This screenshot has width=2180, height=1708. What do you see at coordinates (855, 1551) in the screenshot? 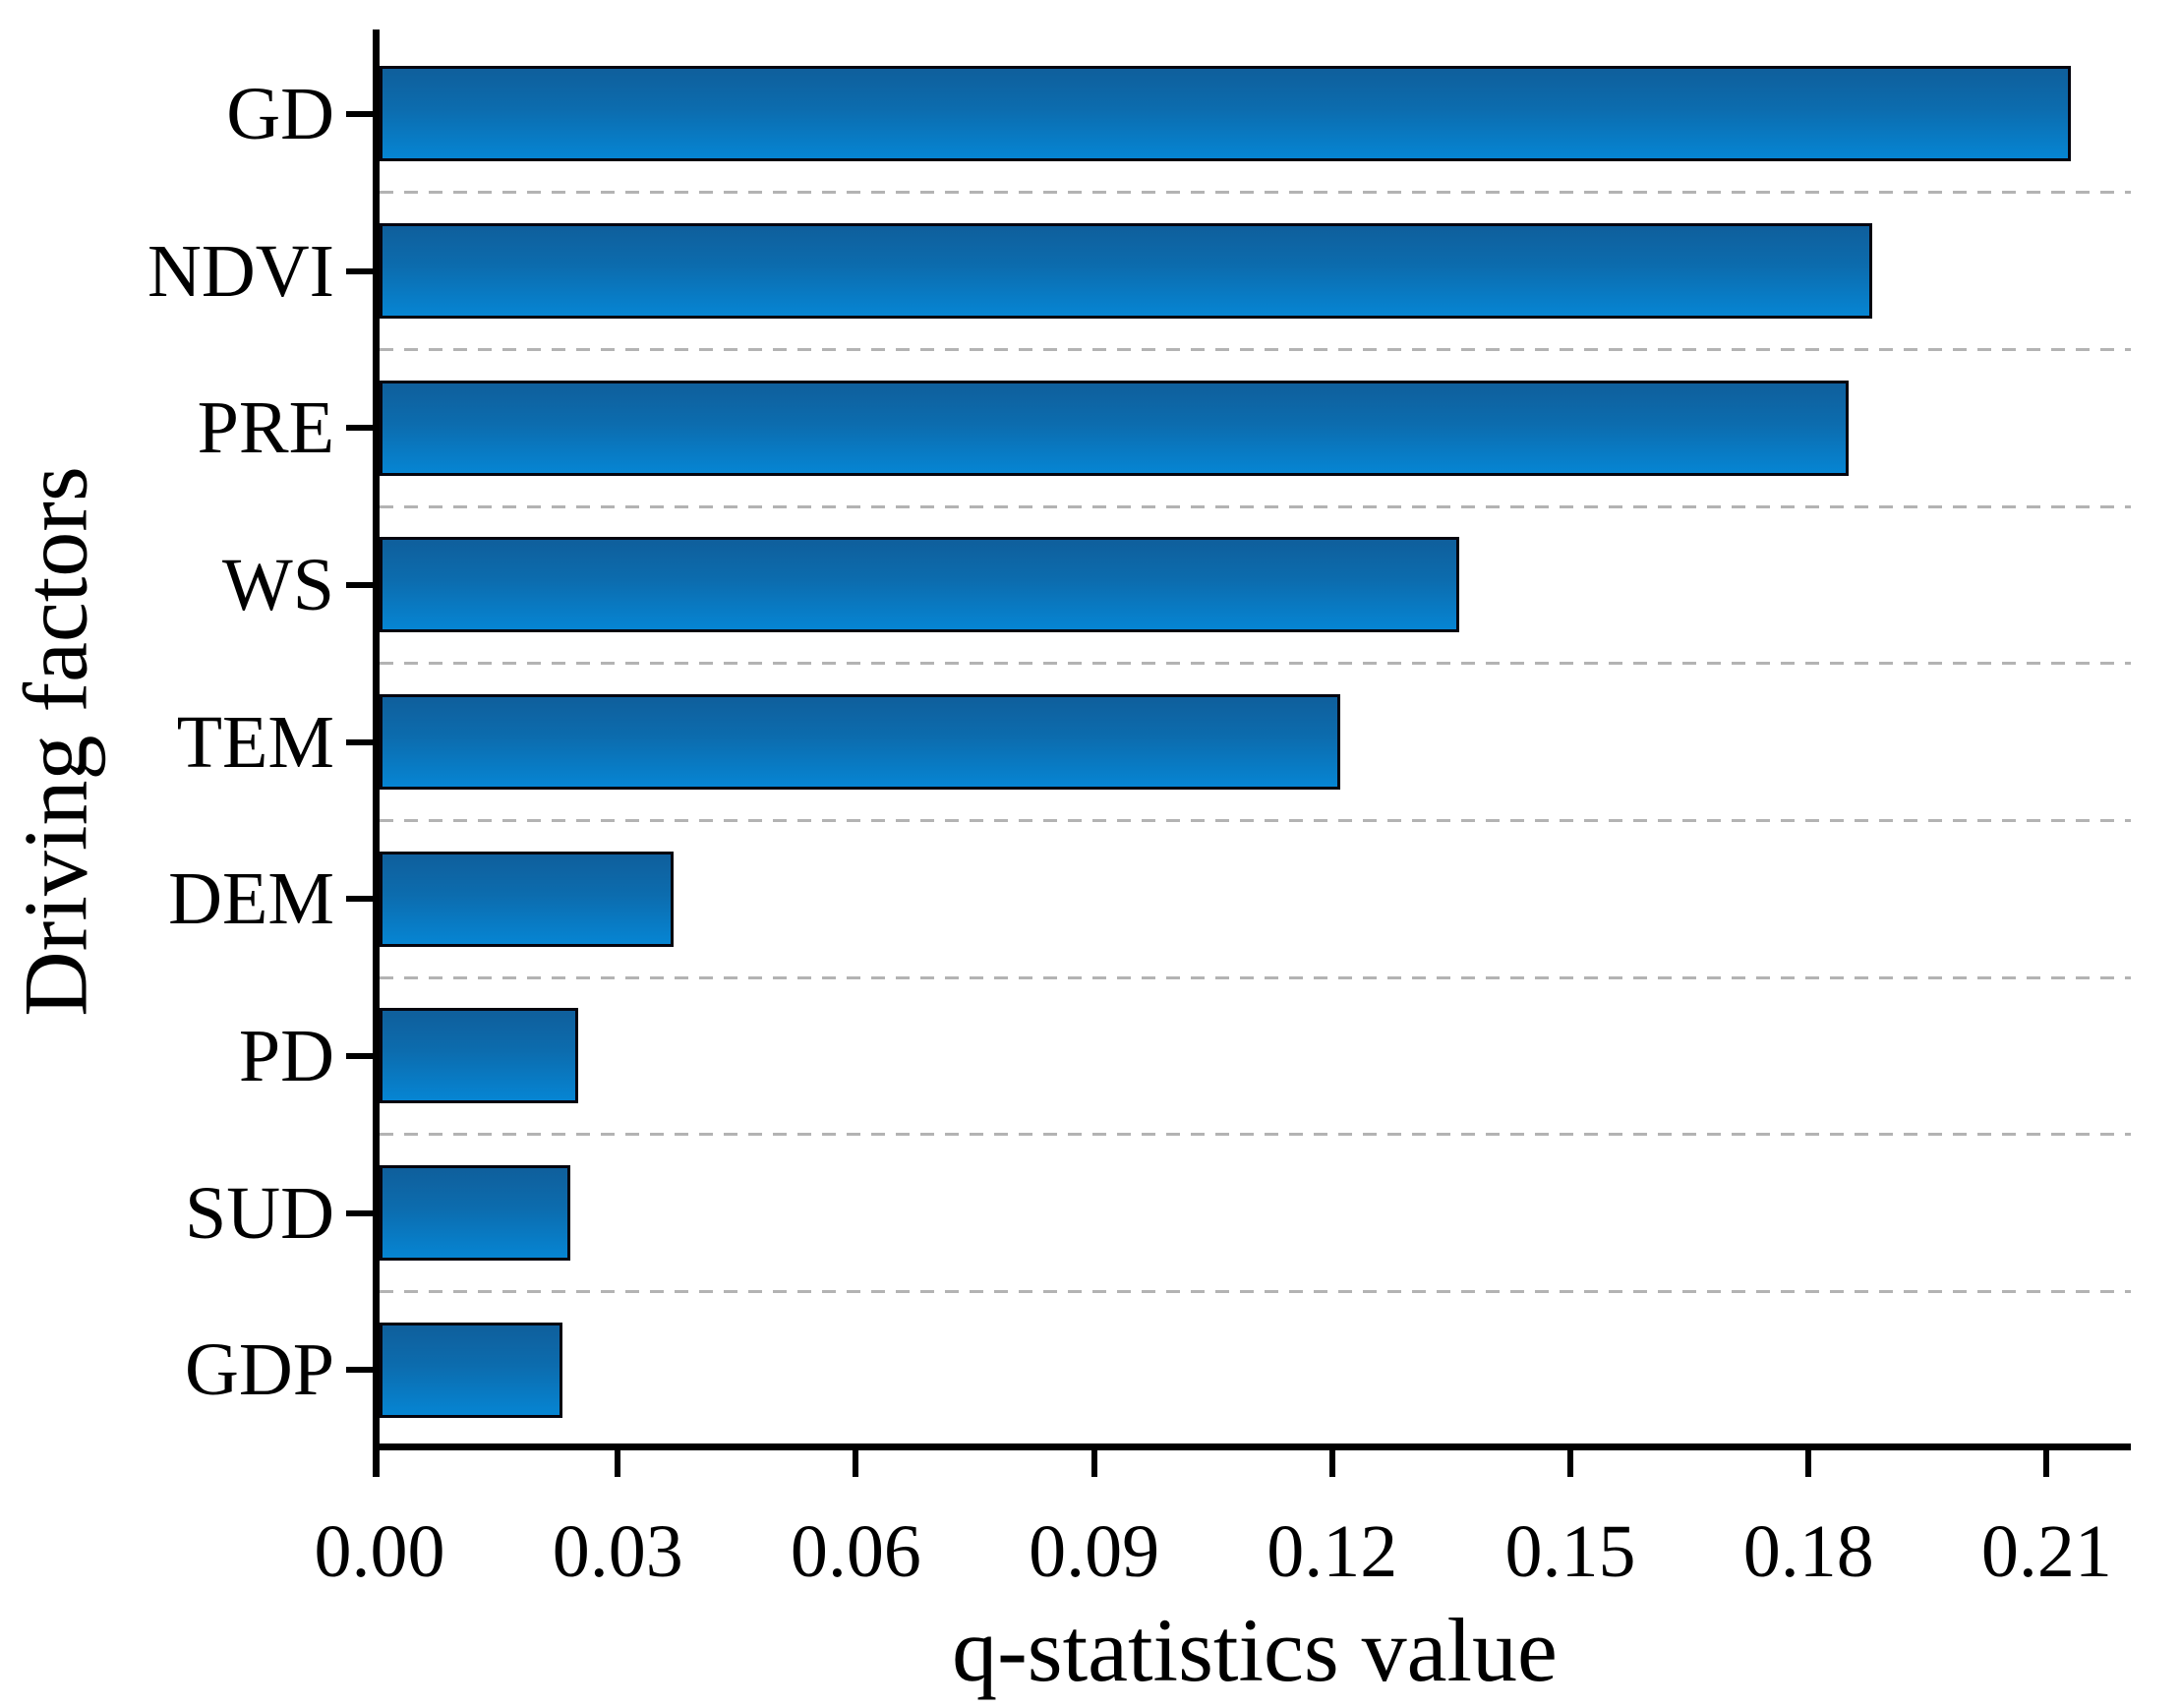
I see `x-tick-label-0.06: 0.06` at bounding box center [855, 1551].